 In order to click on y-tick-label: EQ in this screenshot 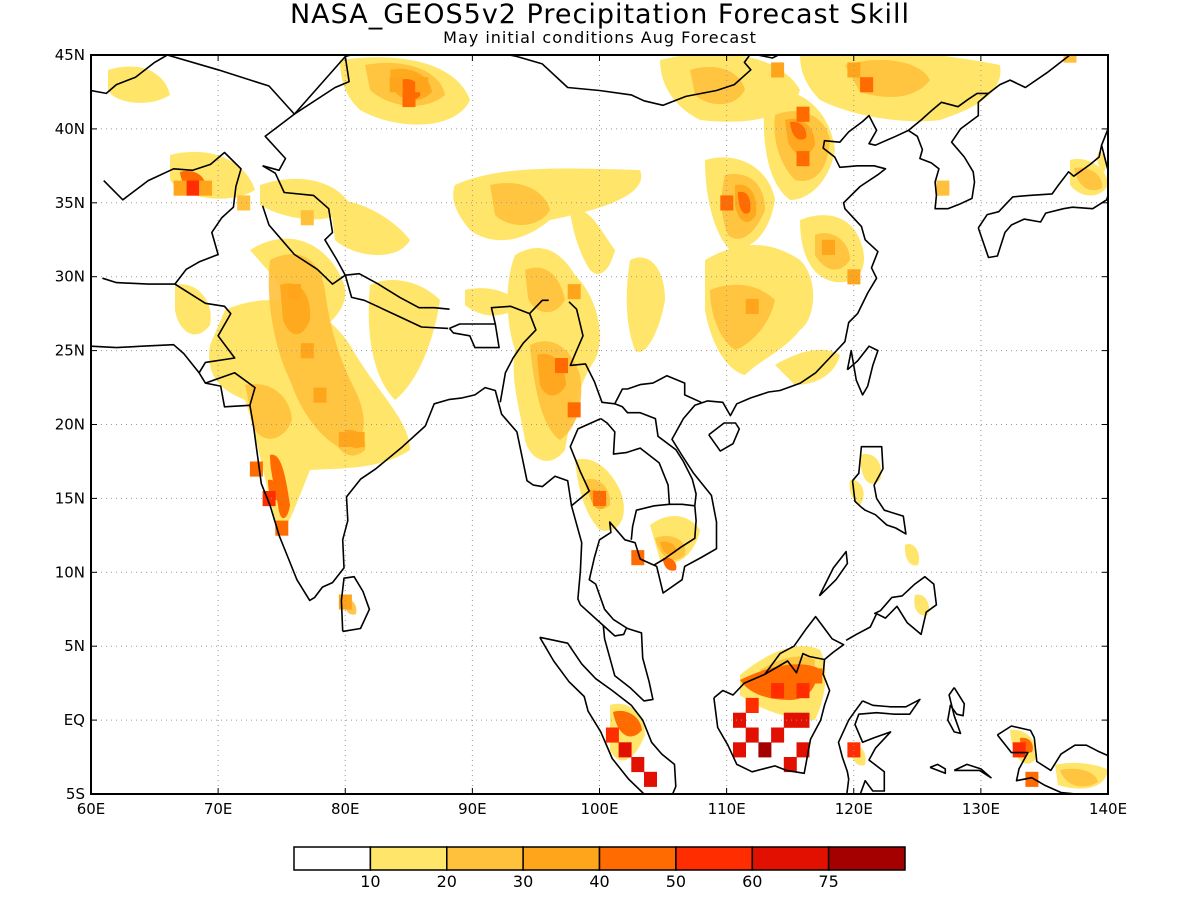, I will do `click(74, 720)`.